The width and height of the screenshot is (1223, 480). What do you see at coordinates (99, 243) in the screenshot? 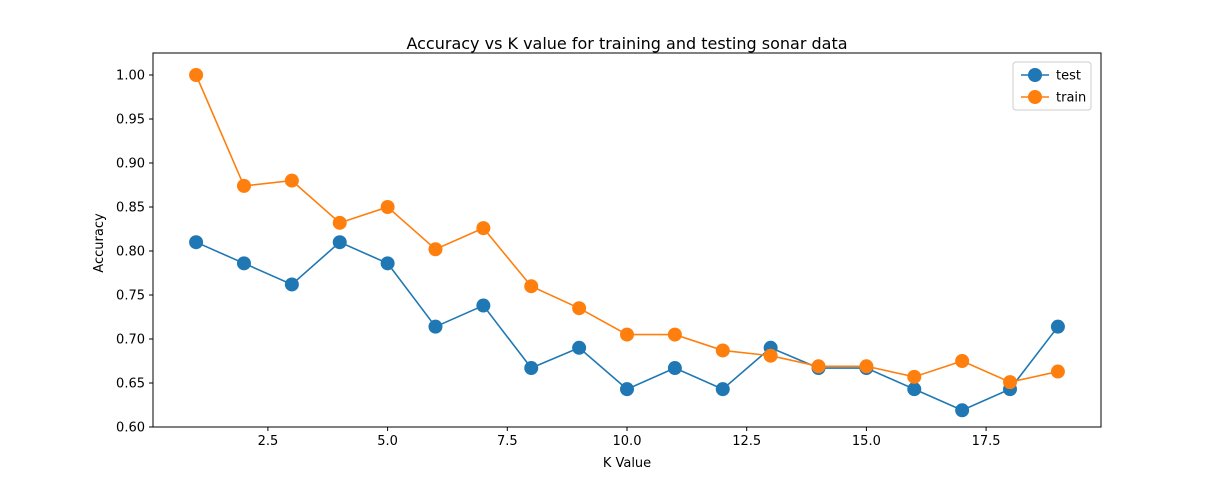
I see `y-axis-label: Accuracy` at bounding box center [99, 243].